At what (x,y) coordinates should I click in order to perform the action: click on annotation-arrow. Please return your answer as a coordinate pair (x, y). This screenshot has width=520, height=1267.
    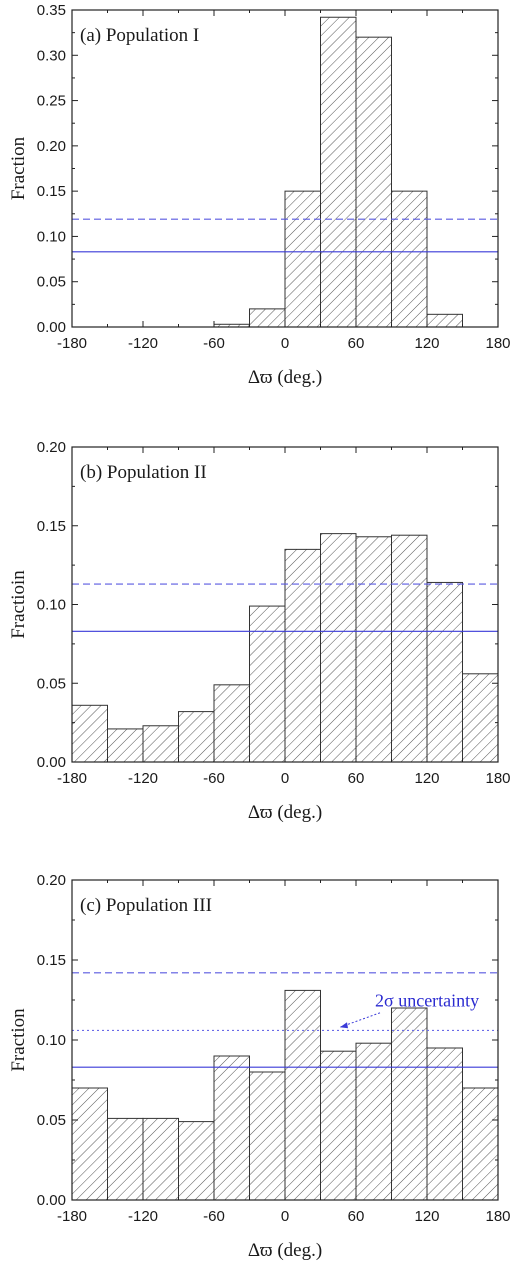
    Looking at the image, I should click on (360, 1020).